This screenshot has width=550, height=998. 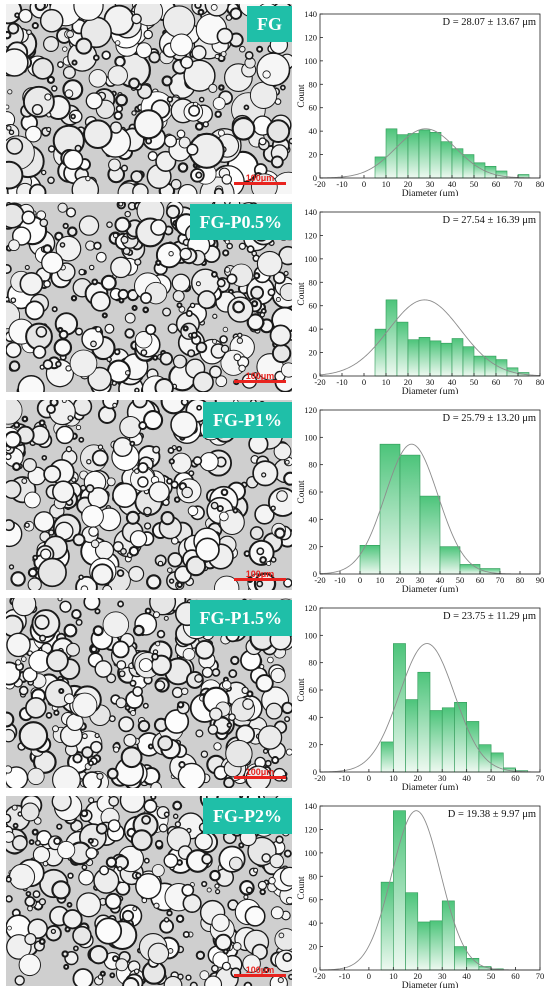 I want to click on x-tick-label: 90, so click(x=540, y=580).